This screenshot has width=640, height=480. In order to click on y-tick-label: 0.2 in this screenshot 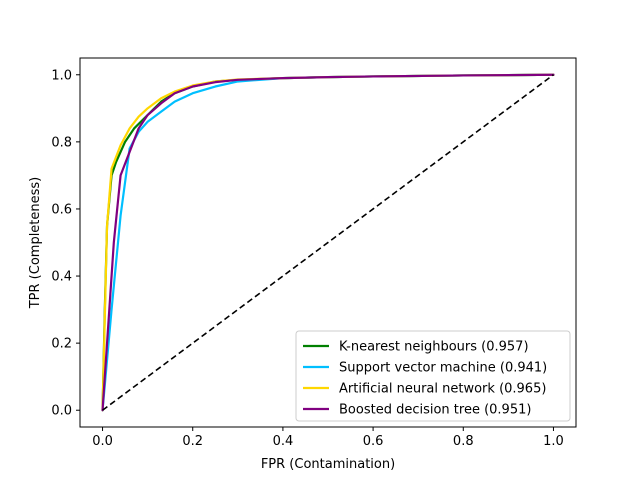, I will do `click(61, 344)`.